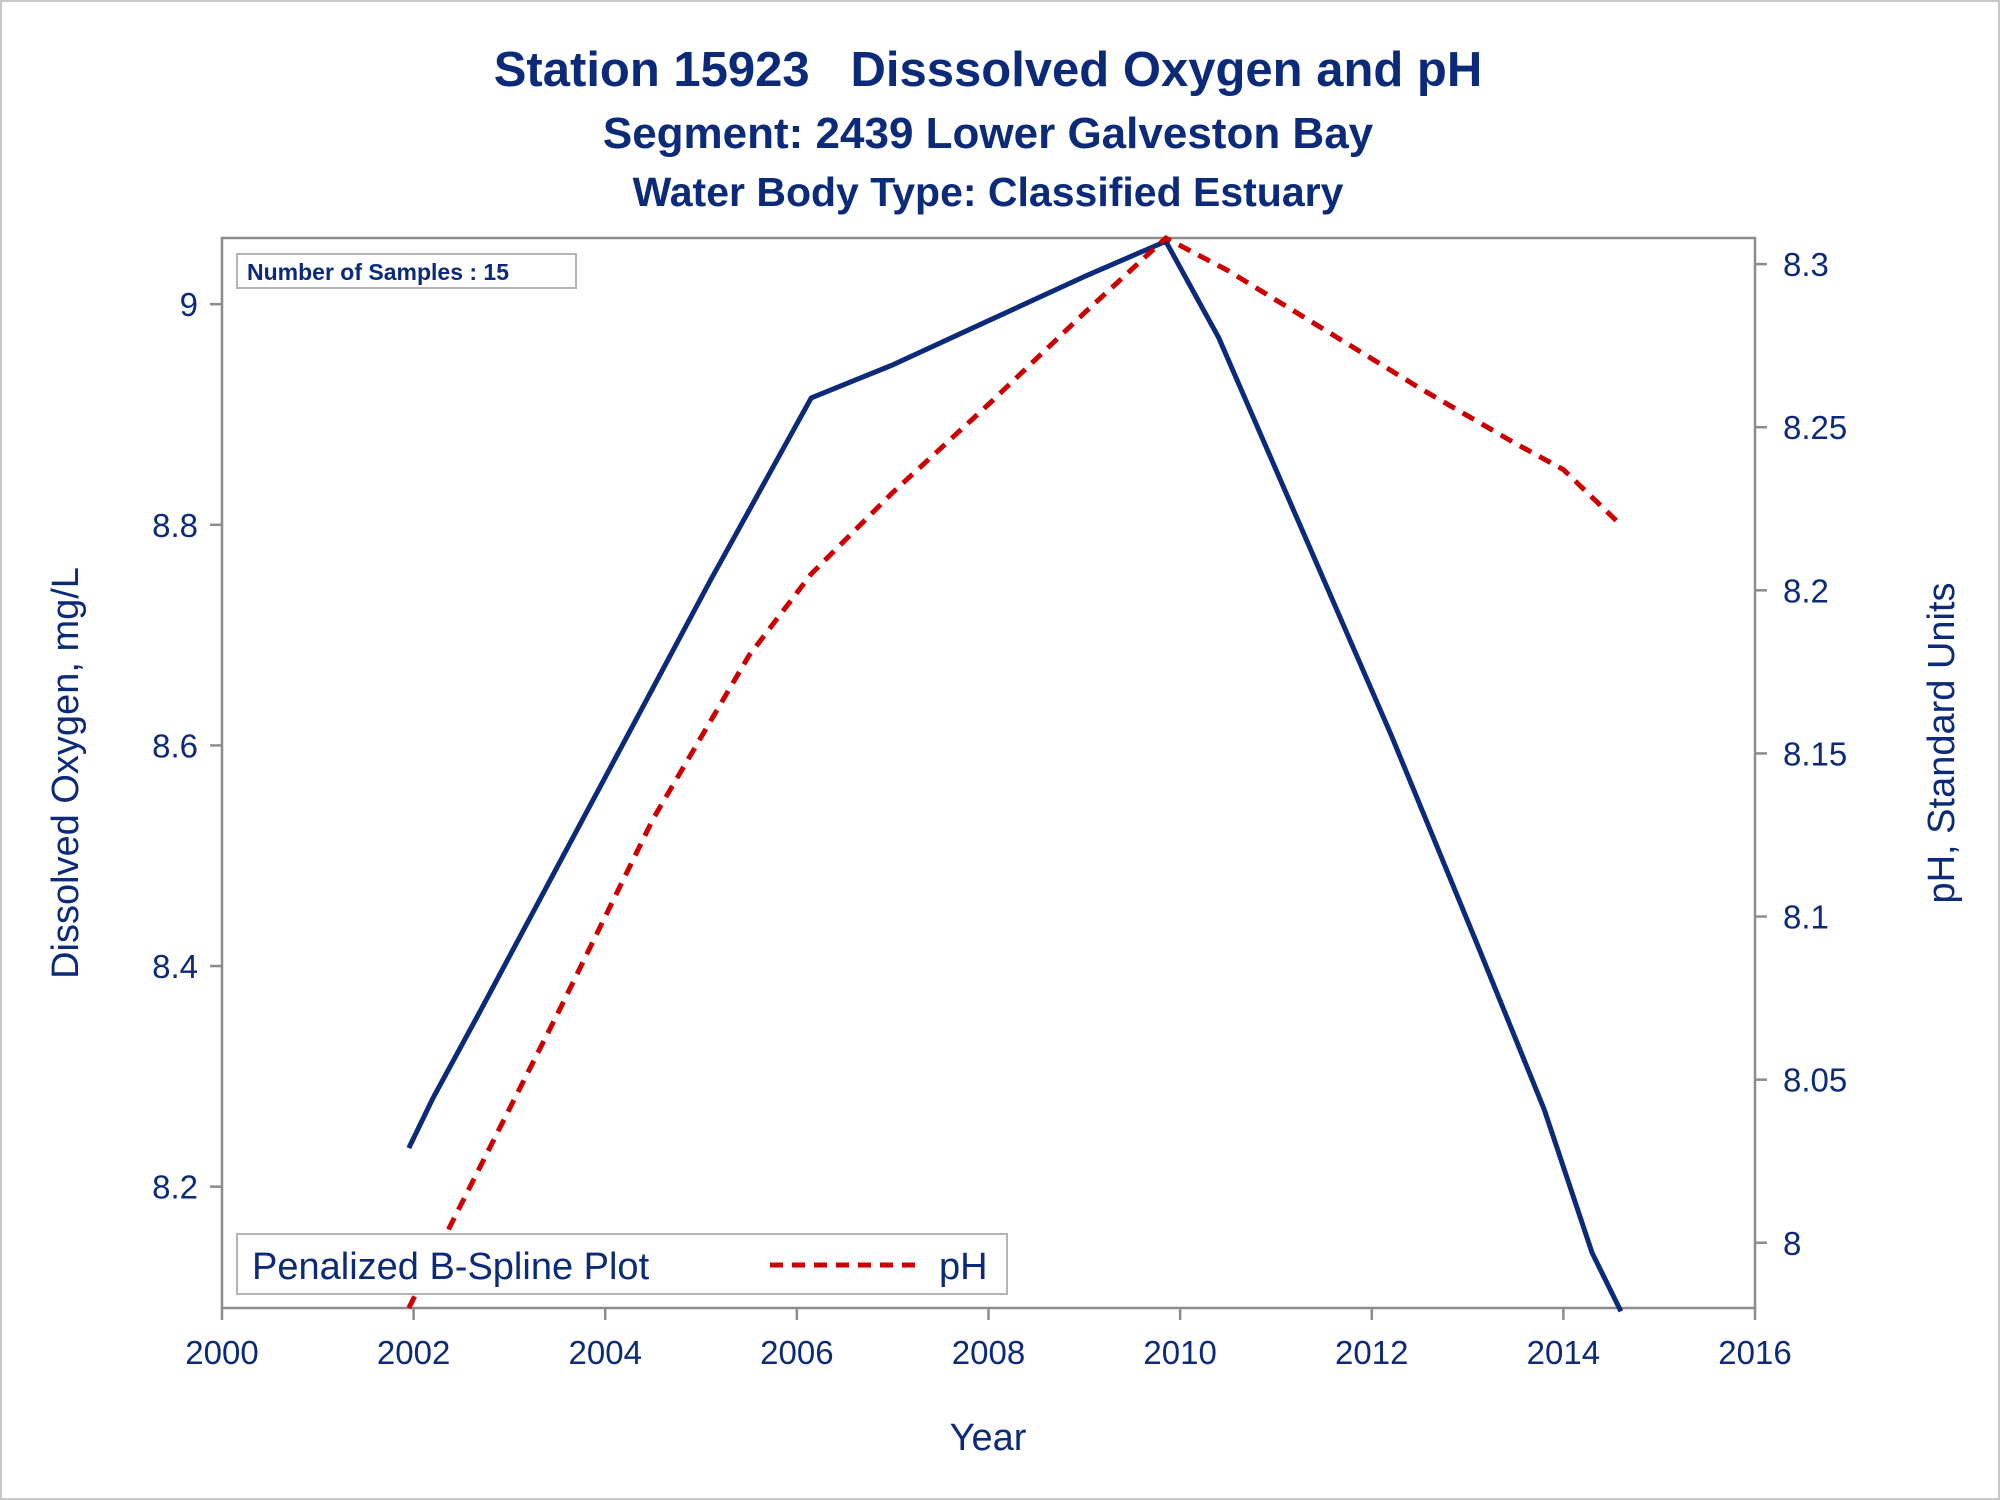 Image resolution: width=2000 pixels, height=1500 pixels. I want to click on x-tick-label: 2014, so click(1563, 1352).